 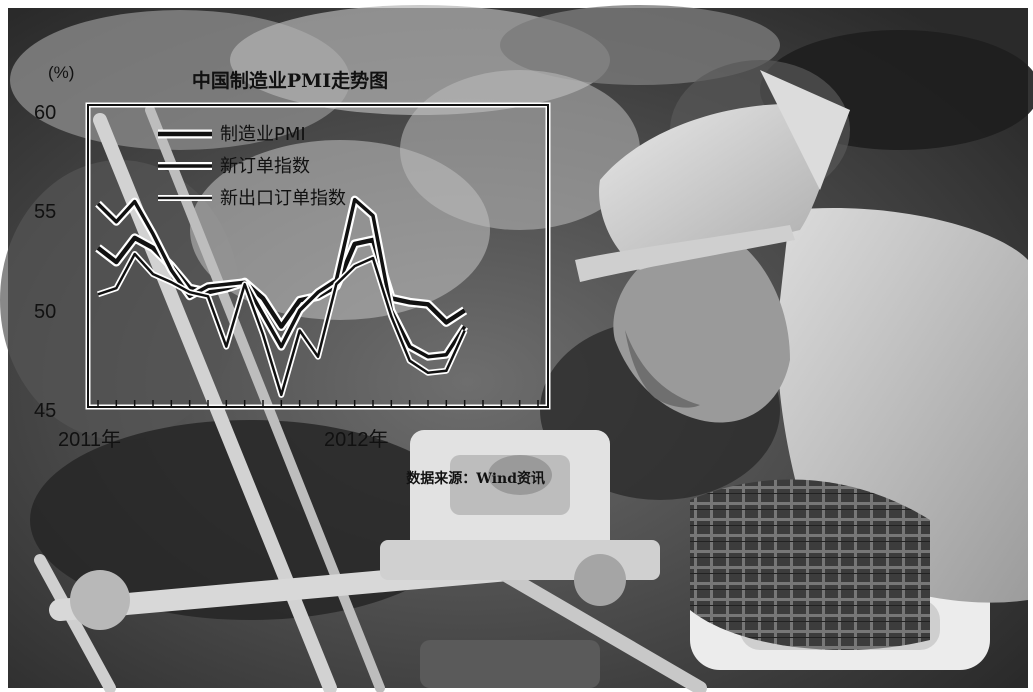 What do you see at coordinates (265, 166) in the screenshot?
I see `legend-label: 新订单指数` at bounding box center [265, 166].